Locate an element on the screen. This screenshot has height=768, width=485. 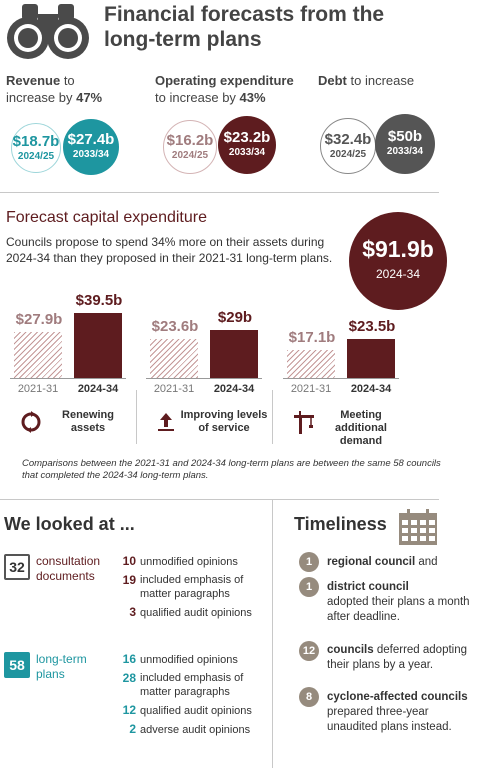
list-item: 2 adverse audit opinions is located at coordinates (190, 729).